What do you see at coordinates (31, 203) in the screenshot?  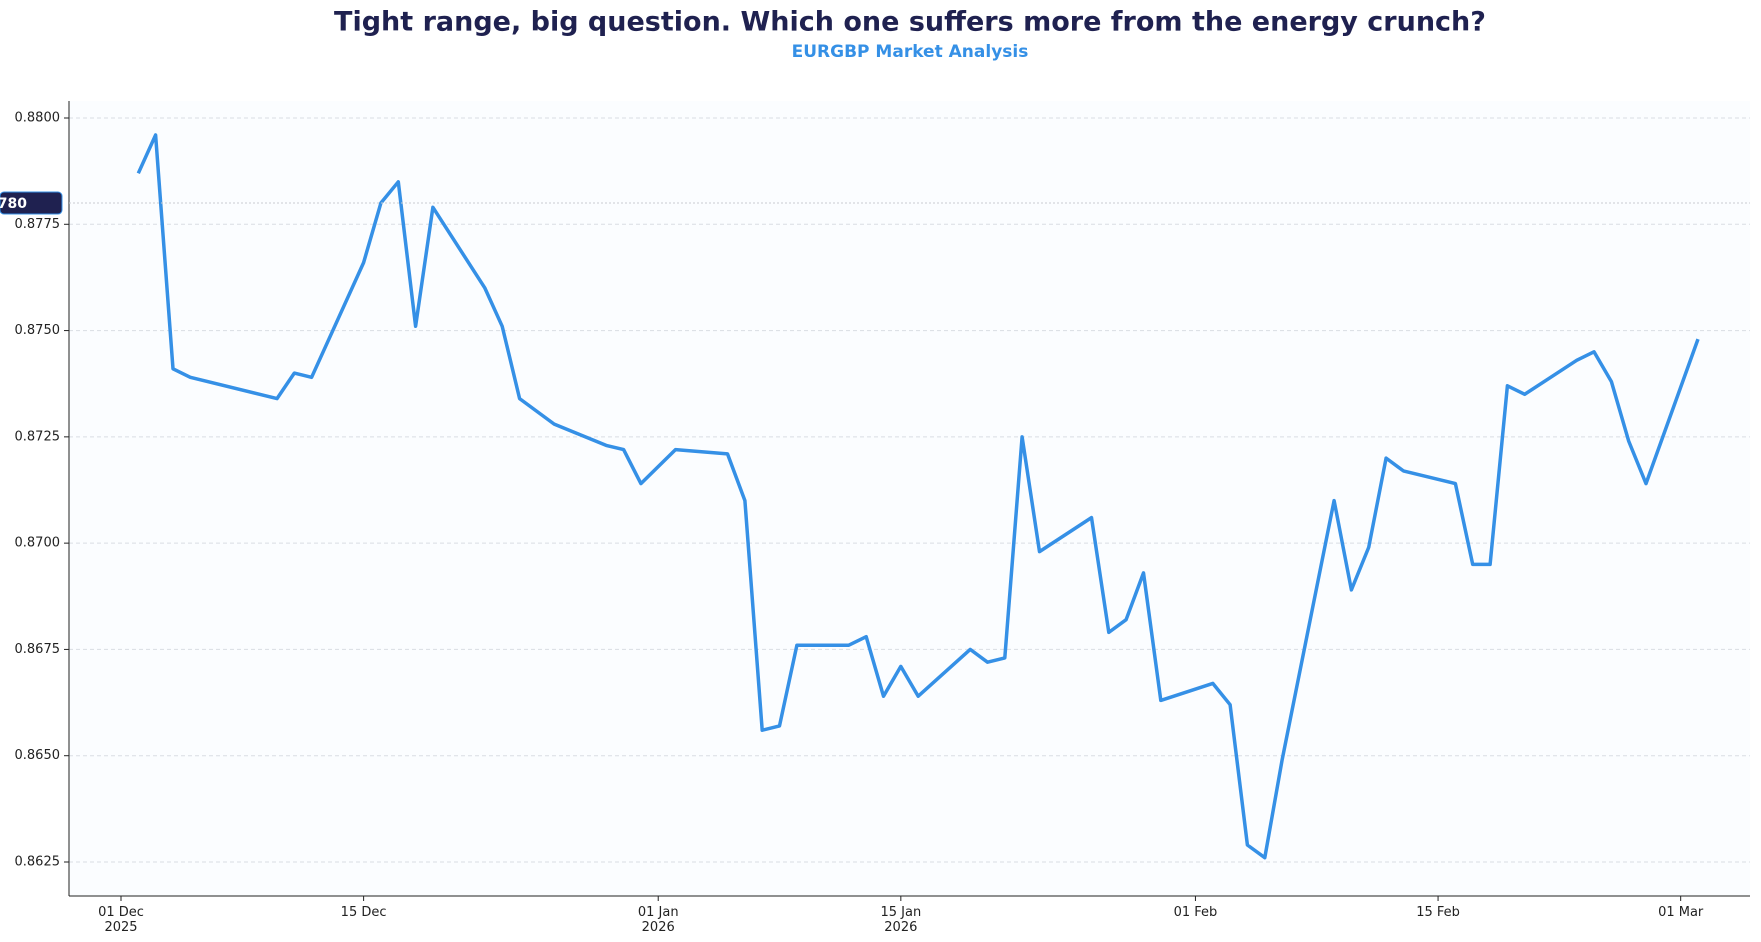 I see `last-value-badge` at bounding box center [31, 203].